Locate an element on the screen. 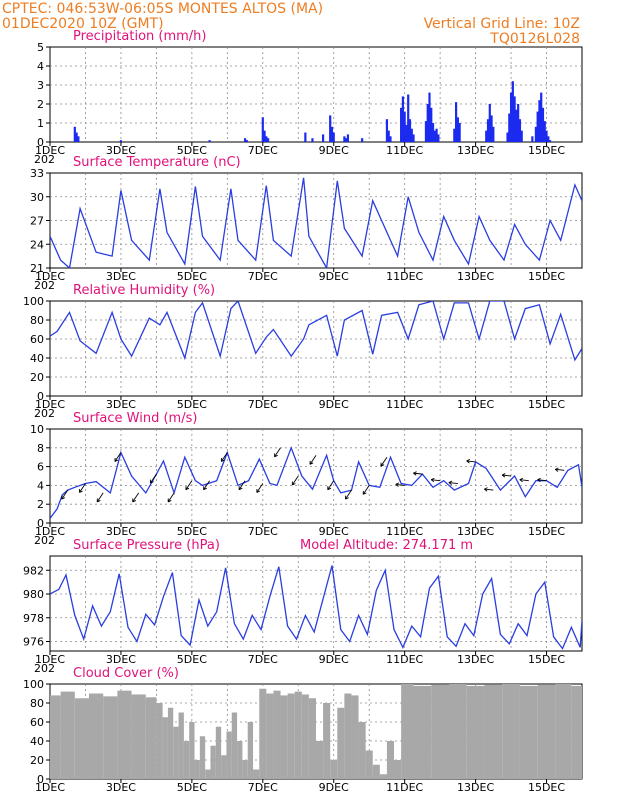 This screenshot has height=800, width=618. temp-series-line is located at coordinates (316, 222).